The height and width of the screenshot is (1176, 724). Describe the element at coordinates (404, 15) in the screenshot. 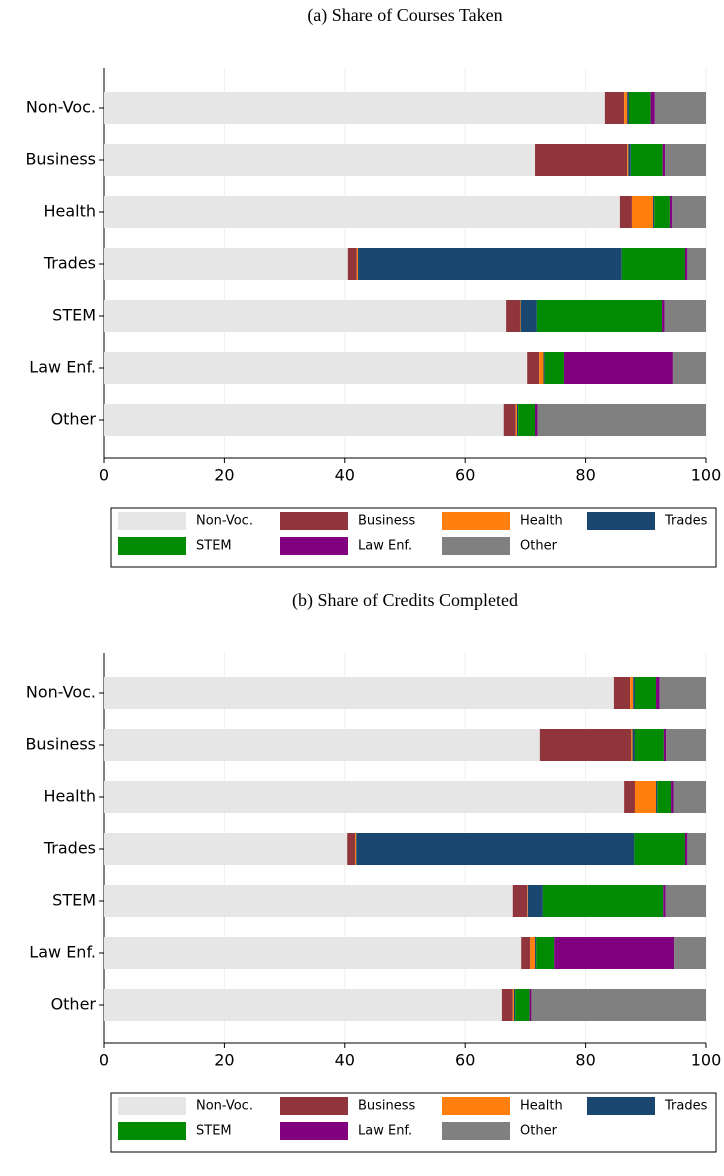

I see `chart-title: (a) Share of Courses Taken` at that location.